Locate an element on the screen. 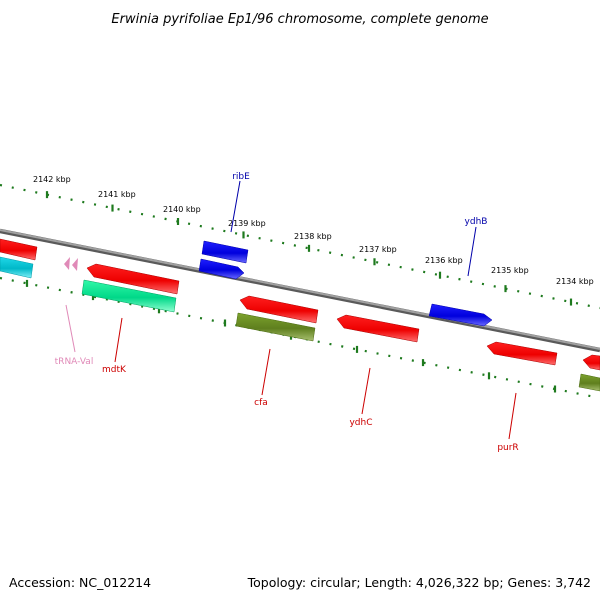 Image resolution: width=600 pixels, height=600 pixels. gene-ribE-forward is located at coordinates (225, 252).